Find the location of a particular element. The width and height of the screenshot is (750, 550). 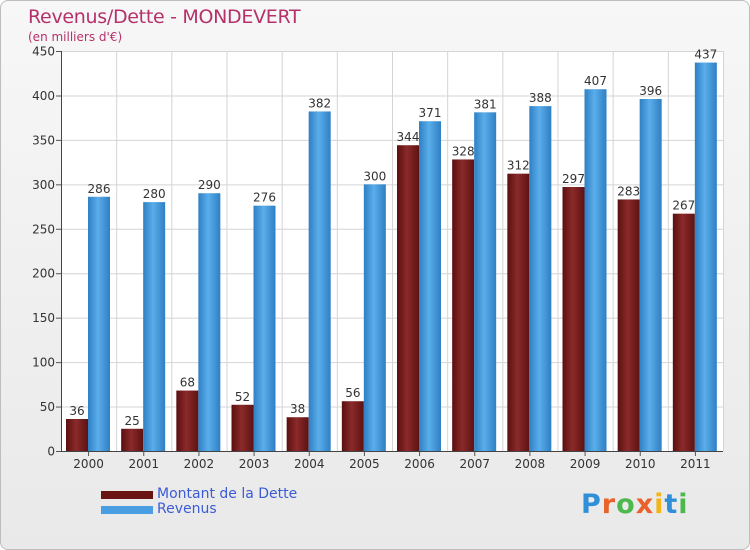

data-label-dette: 312 is located at coordinates (518, 166).